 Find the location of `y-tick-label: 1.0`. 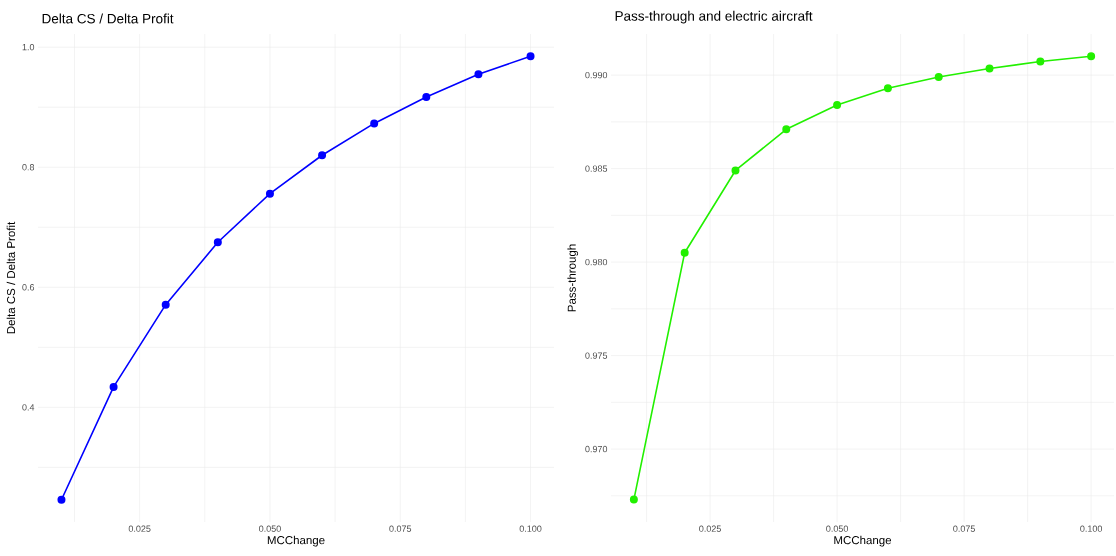

y-tick-label: 1.0 is located at coordinates (28, 47).